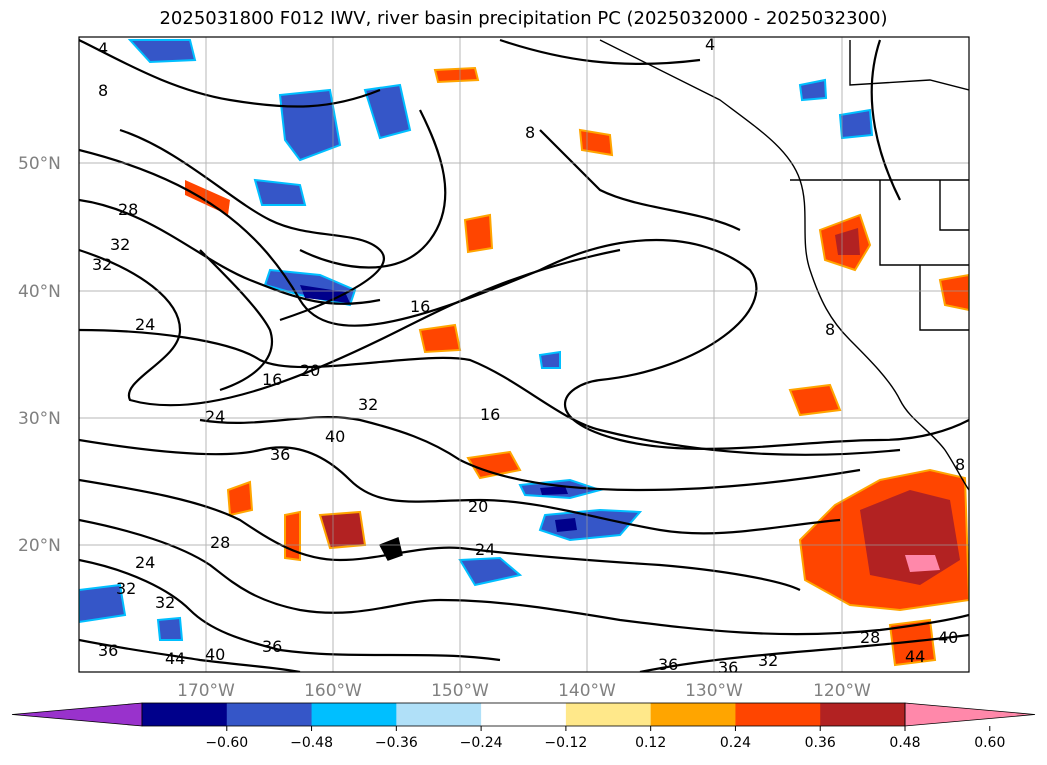  What do you see at coordinates (565, 743) in the screenshot?
I see `colorbar-tick-label: −0.12` at bounding box center [565, 743].